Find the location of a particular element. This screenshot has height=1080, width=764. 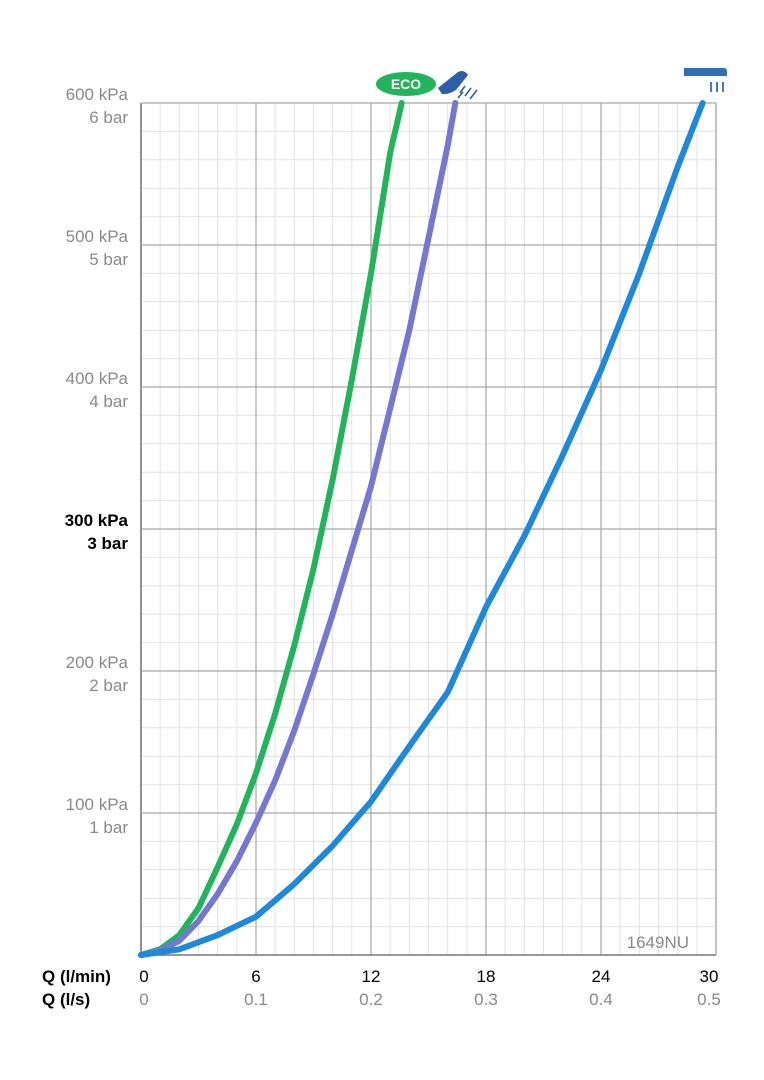

y-tick-label-kpa: 500 kPa is located at coordinates (97, 236).